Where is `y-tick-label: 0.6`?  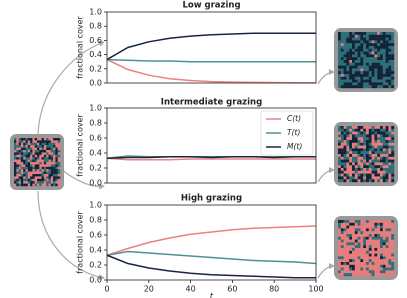 y-tick-label: 0.6 is located at coordinates (95, 40).